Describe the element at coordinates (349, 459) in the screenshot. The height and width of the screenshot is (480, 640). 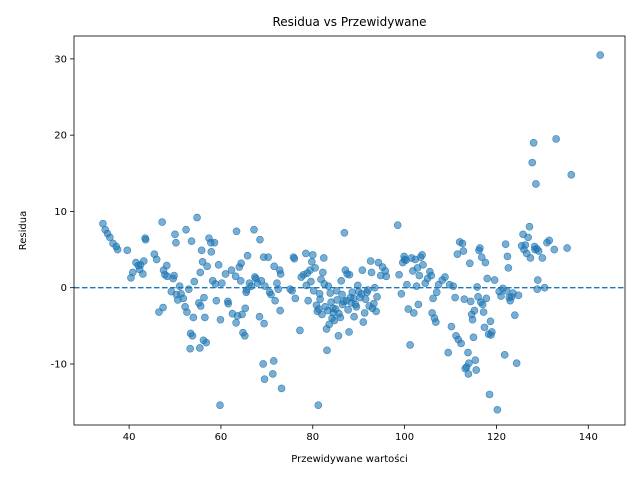
I see `x-axis-title: Przewidywane wartości` at that location.